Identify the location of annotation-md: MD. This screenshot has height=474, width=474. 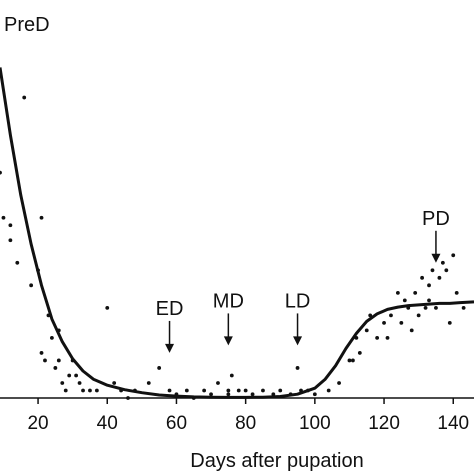
(228, 318).